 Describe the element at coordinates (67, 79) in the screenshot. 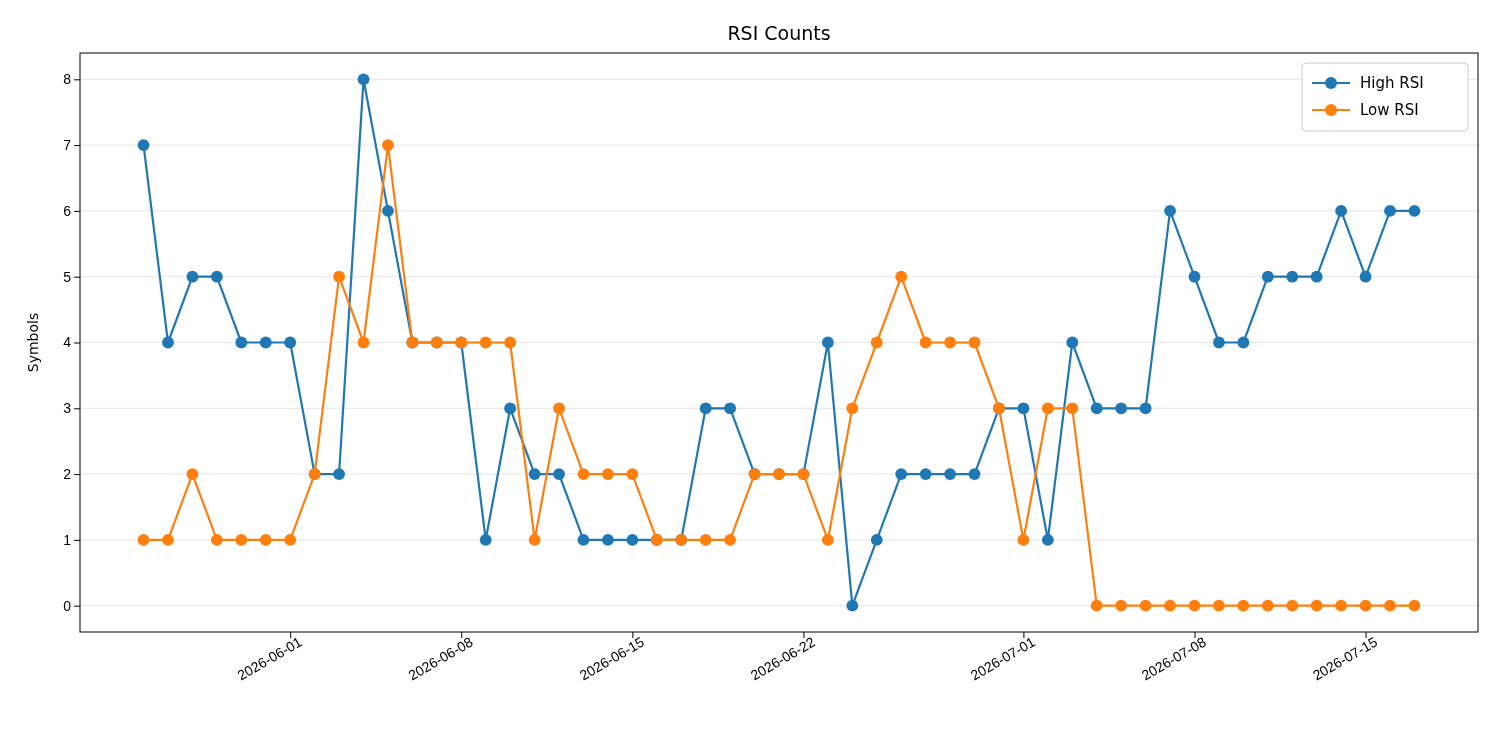

I see `y-tick-label: 8` at that location.